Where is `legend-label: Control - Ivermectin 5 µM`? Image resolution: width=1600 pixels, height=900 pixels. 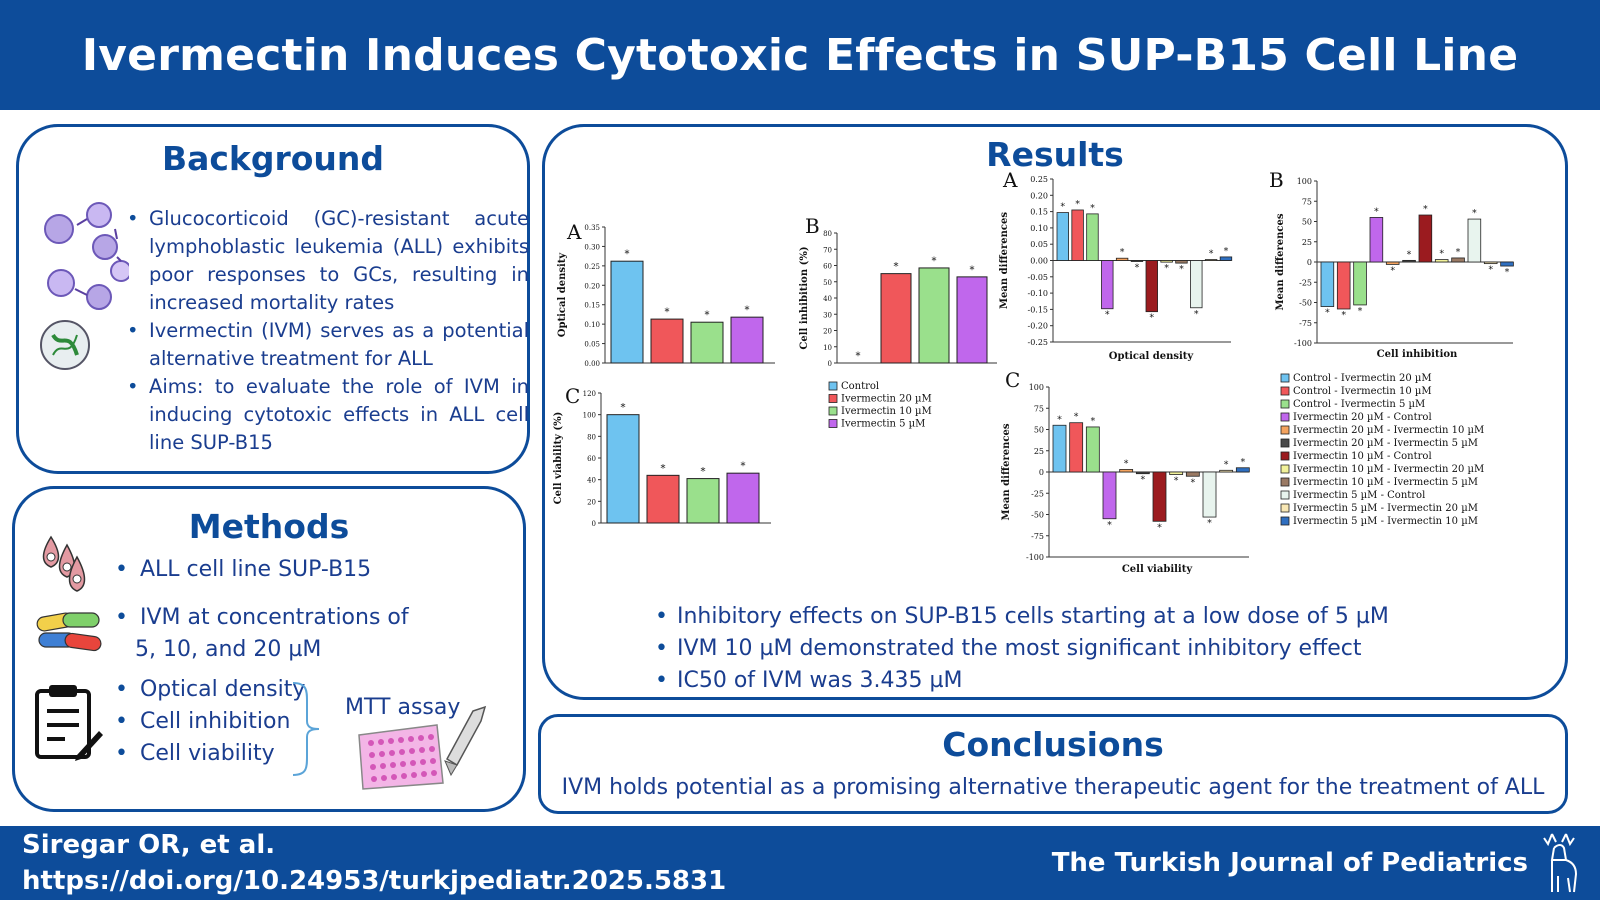 legend-label: Control - Ivermectin 5 µM is located at coordinates (1359, 404).